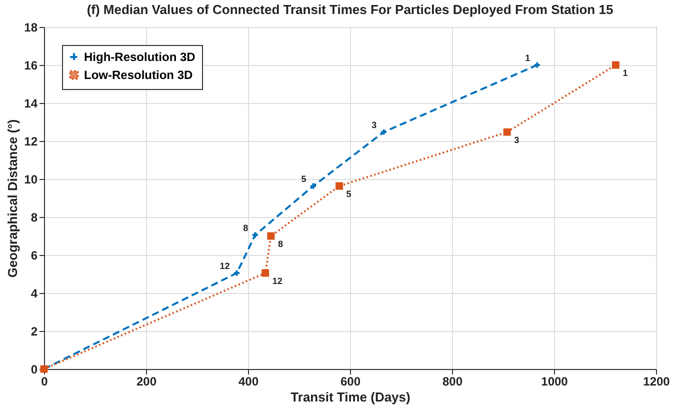 This screenshot has height=408, width=698. I want to click on x-tick-label: 1000, so click(554, 381).